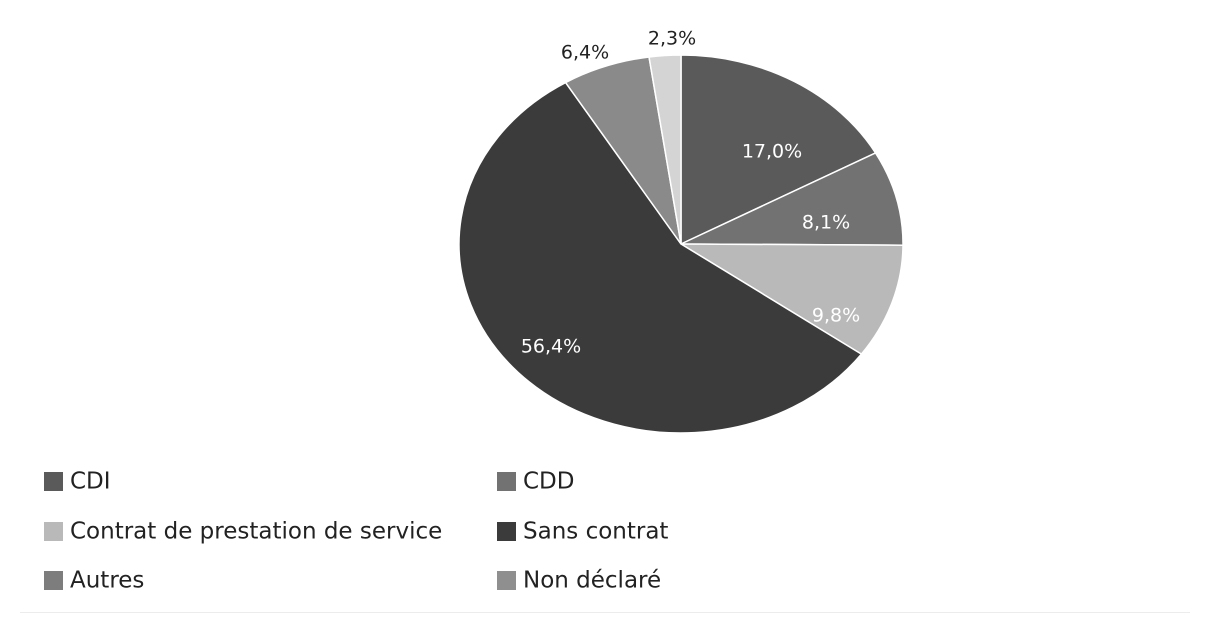  I want to click on slice-label-1: 8,1%, so click(826, 223).